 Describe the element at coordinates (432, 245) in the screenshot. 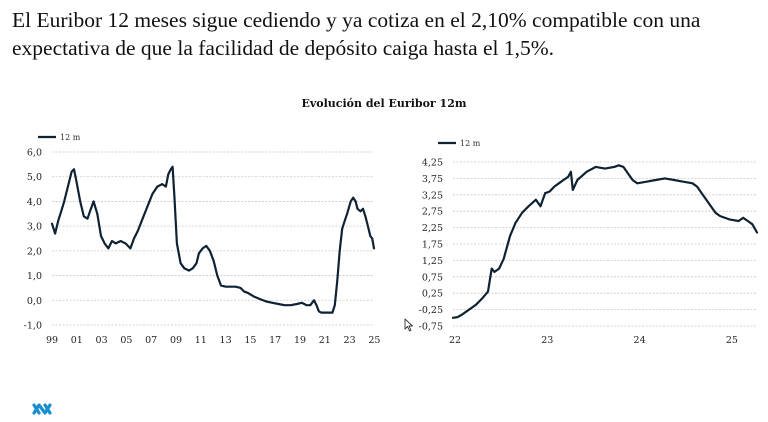

I see `y-tick-label: 1,75` at that location.